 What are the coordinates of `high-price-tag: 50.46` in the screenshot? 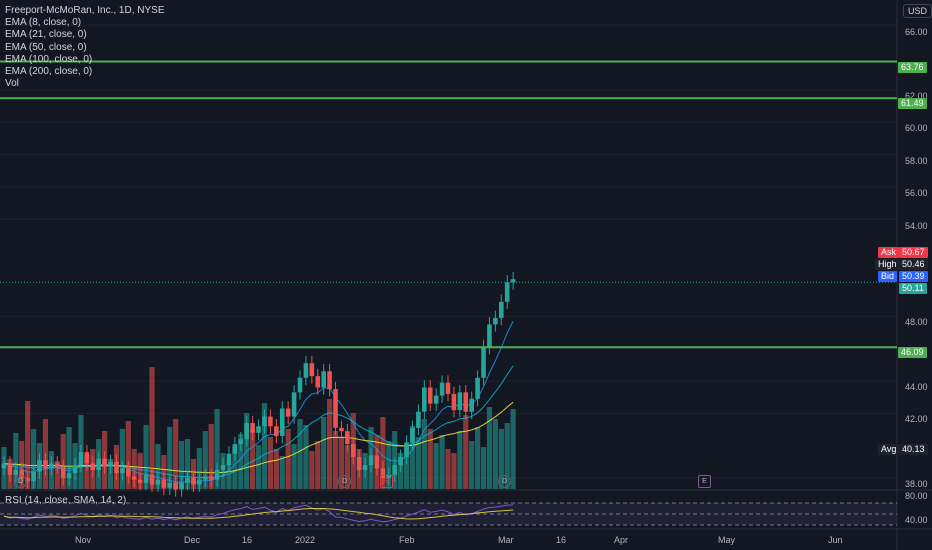 It's located at (913, 264).